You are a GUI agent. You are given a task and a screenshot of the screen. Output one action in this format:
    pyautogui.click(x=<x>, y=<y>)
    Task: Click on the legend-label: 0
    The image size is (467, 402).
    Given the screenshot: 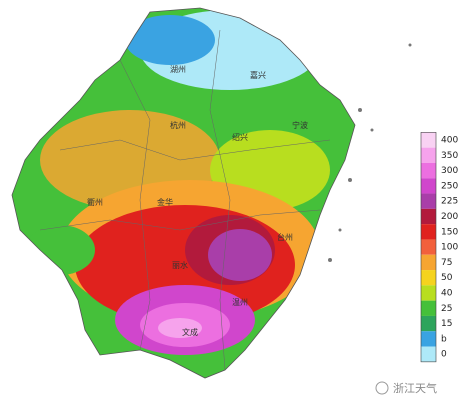 What is the action you would take?
    pyautogui.click(x=444, y=355)
    